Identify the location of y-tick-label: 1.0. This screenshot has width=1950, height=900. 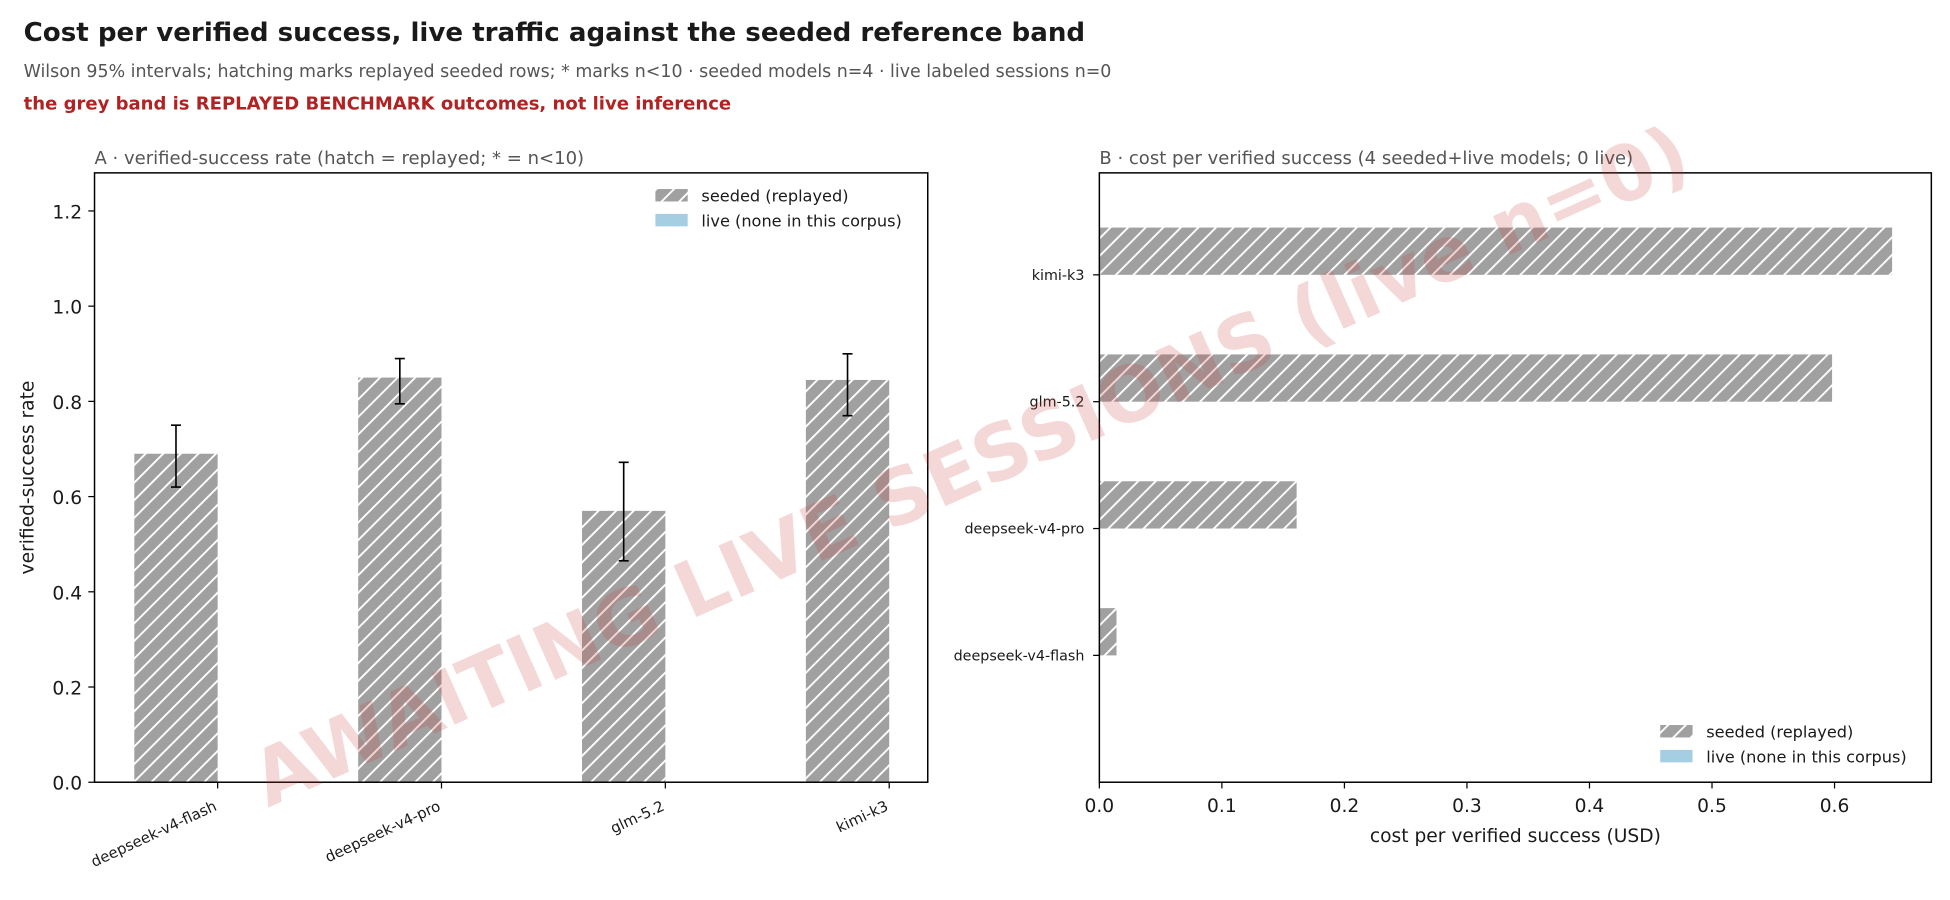
(67, 308).